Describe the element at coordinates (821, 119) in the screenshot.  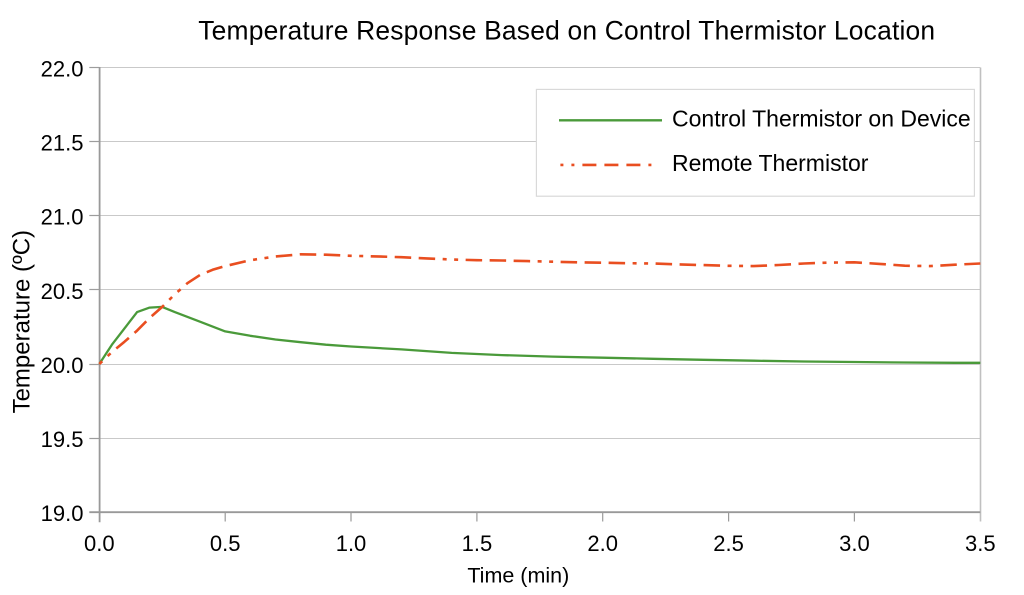
I see `svg-text: Control Thermistor on Device` at that location.